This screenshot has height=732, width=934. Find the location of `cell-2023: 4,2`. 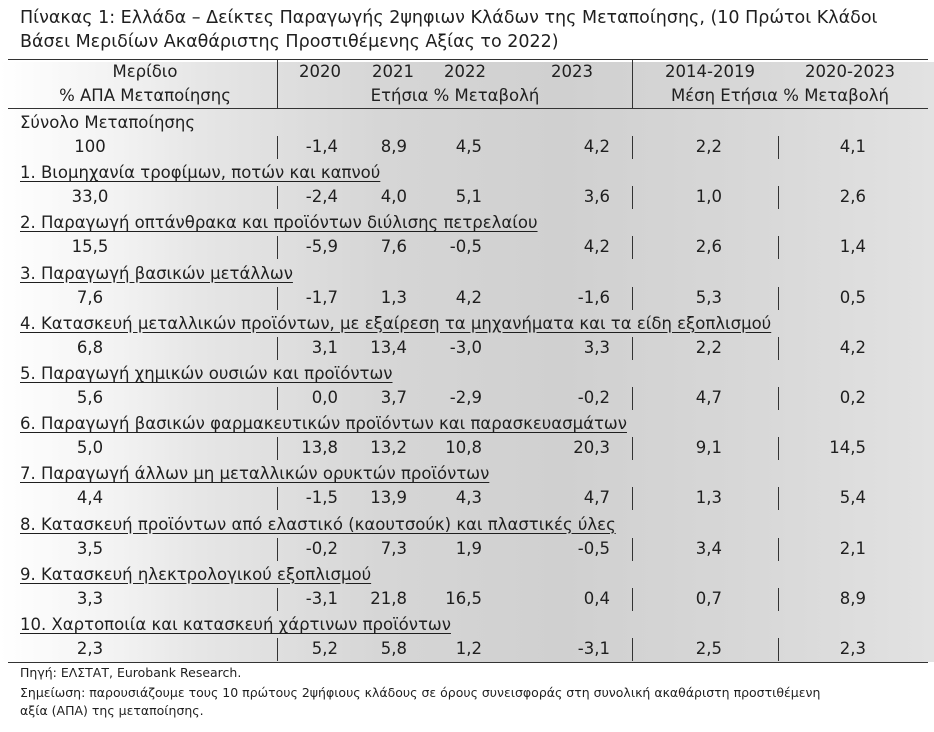

cell-2023: 4,2 is located at coordinates (596, 247).